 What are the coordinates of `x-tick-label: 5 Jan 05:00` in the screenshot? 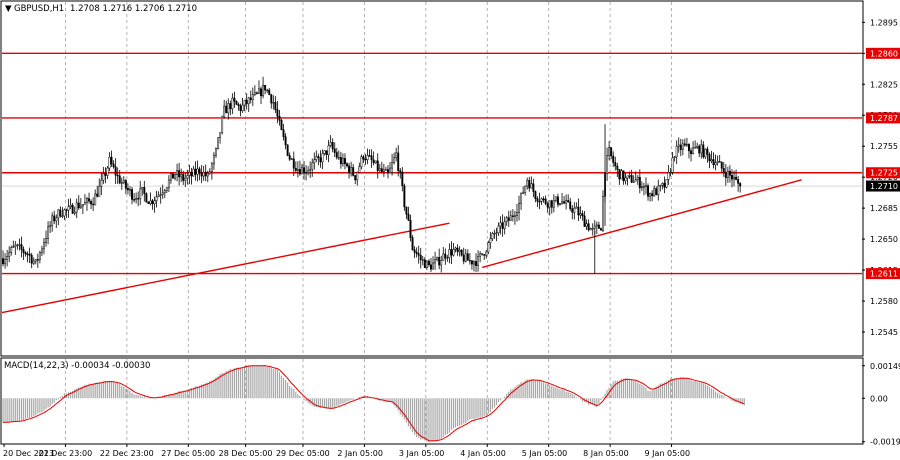 It's located at (545, 453).